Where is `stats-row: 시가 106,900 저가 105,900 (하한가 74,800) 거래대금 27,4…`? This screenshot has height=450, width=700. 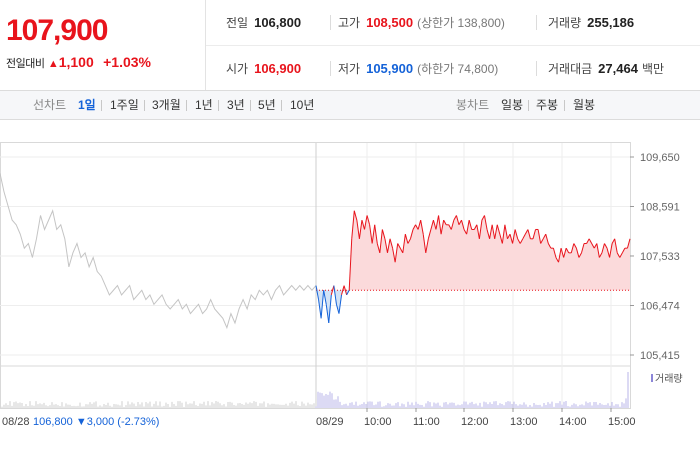 stats-row: 시가 106,900 저가 105,900 (하한가 74,800) 거래대금 27,4… is located at coordinates (453, 68).